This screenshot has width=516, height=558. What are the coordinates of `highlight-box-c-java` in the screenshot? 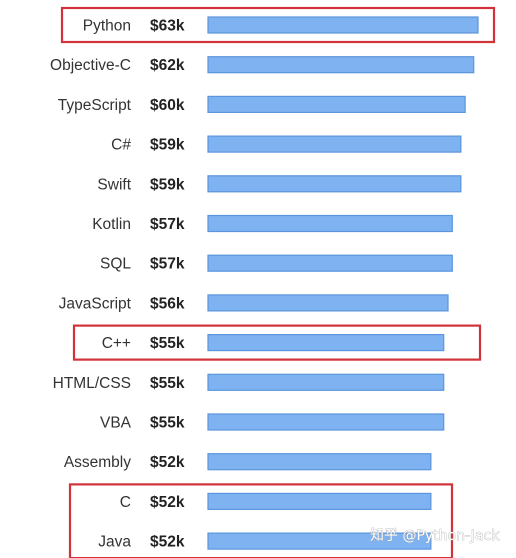 It's located at (261, 520).